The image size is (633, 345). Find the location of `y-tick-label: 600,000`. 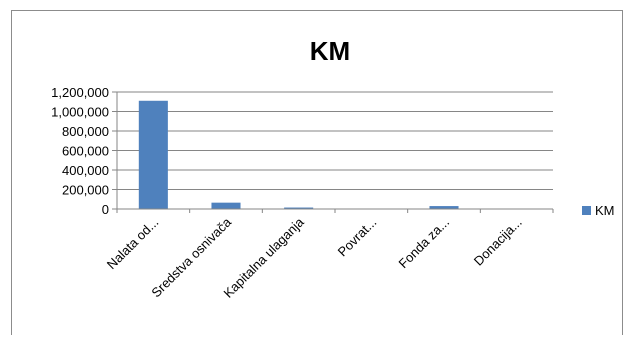

y-tick-label: 600,000 is located at coordinates (85, 151).